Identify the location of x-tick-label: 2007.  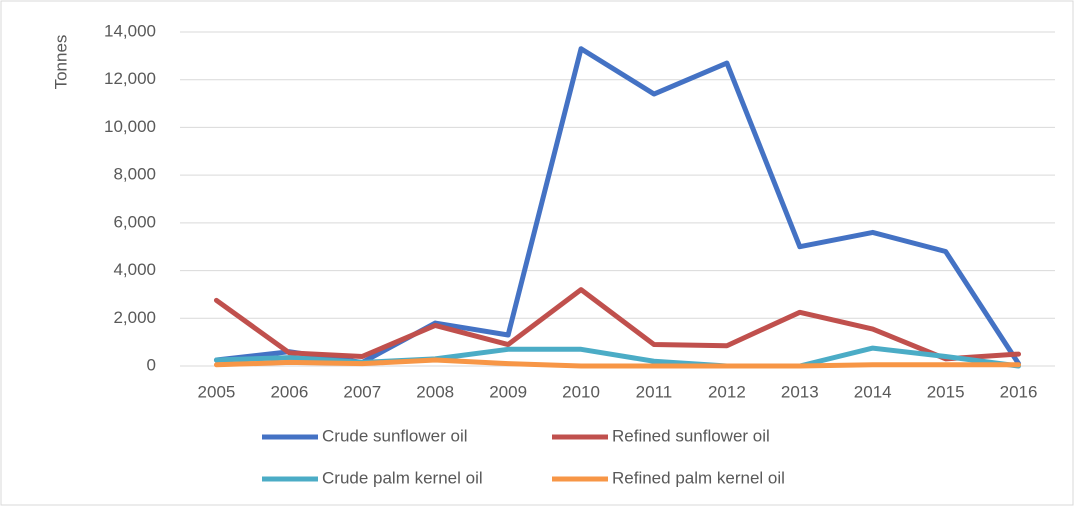
(362, 391).